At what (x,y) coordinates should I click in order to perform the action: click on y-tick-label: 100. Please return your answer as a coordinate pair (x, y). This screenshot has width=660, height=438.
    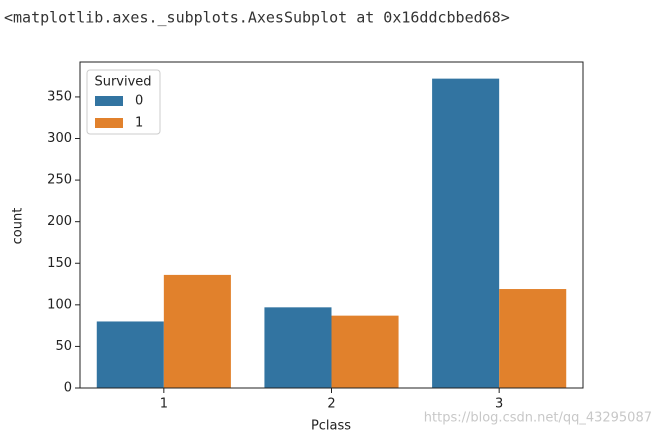
    Looking at the image, I should click on (59, 304).